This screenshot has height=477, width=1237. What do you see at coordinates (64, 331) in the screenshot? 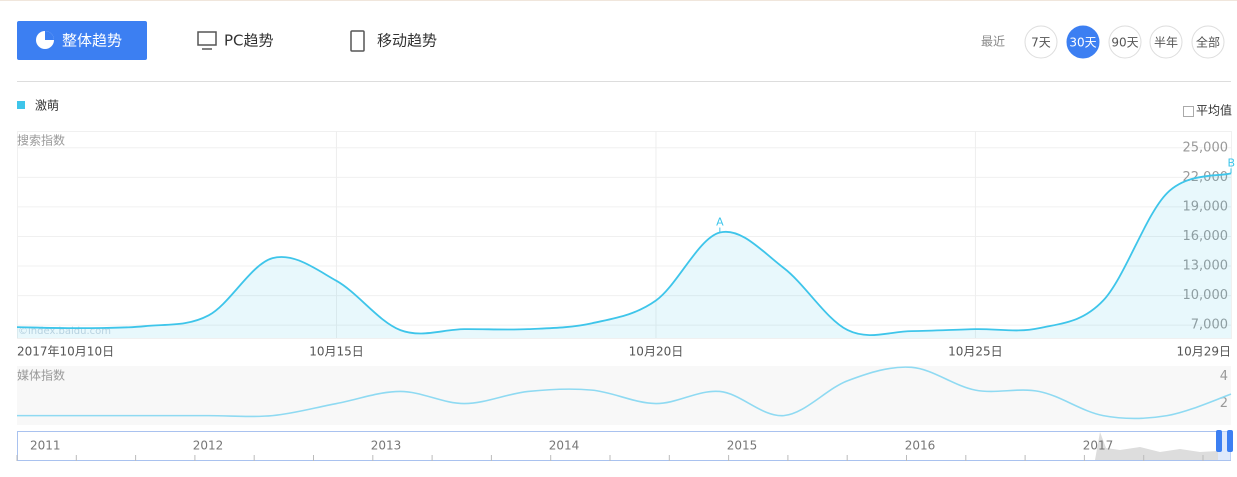
I see `watermark: ©index.baidu.com` at bounding box center [64, 331].